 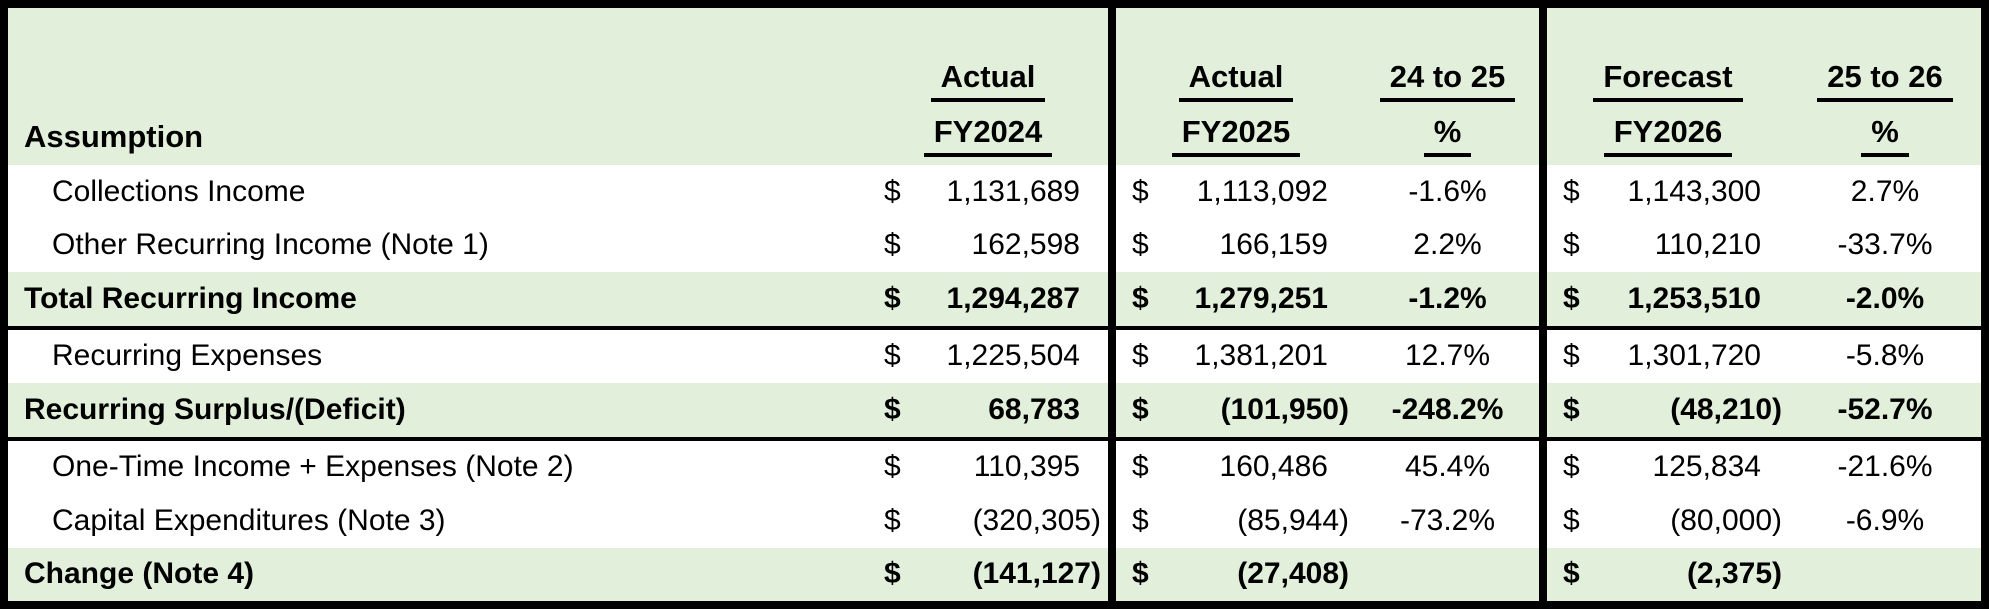 I want to click on cell-pct-25-26: 2.7%, so click(x=1885, y=191).